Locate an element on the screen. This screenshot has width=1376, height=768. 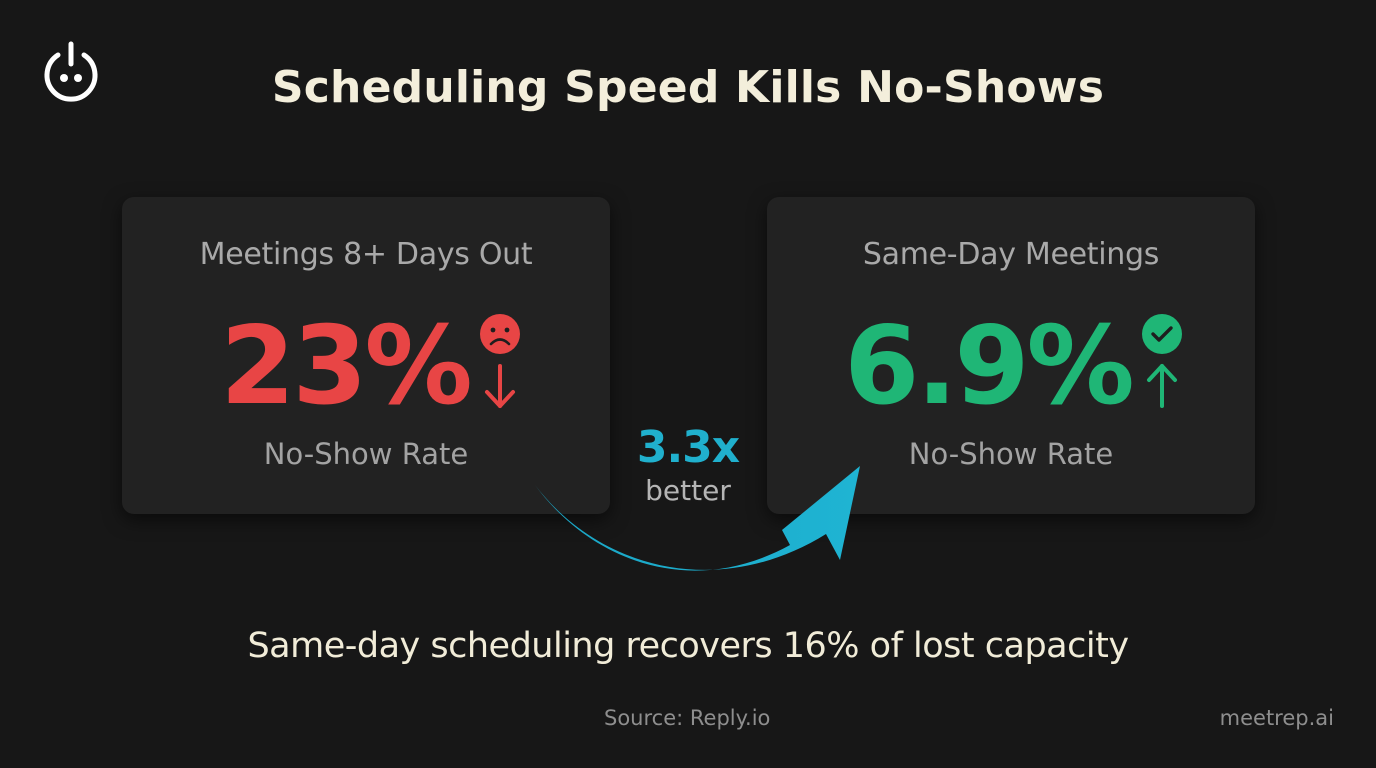
no-show-rate-value: 6.9% is located at coordinates (989, 366).